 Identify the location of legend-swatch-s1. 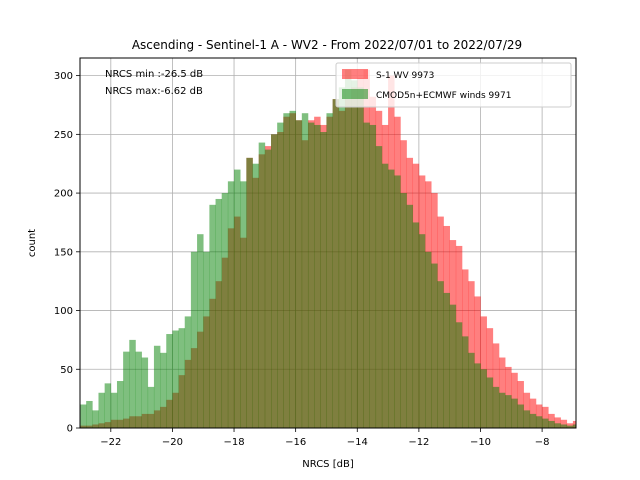
(355, 74).